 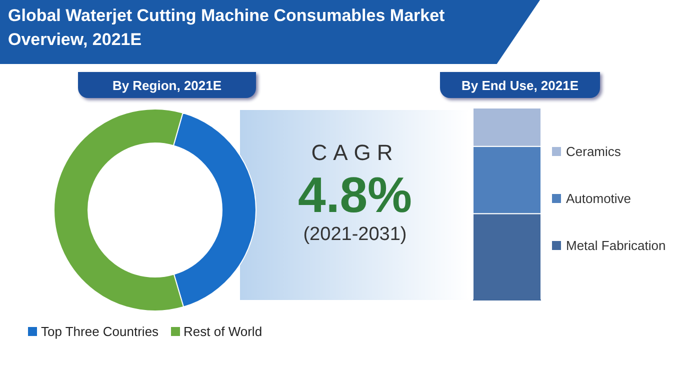 I want to click on chart-subtitle: By Region, 2021E, so click(x=167, y=85).